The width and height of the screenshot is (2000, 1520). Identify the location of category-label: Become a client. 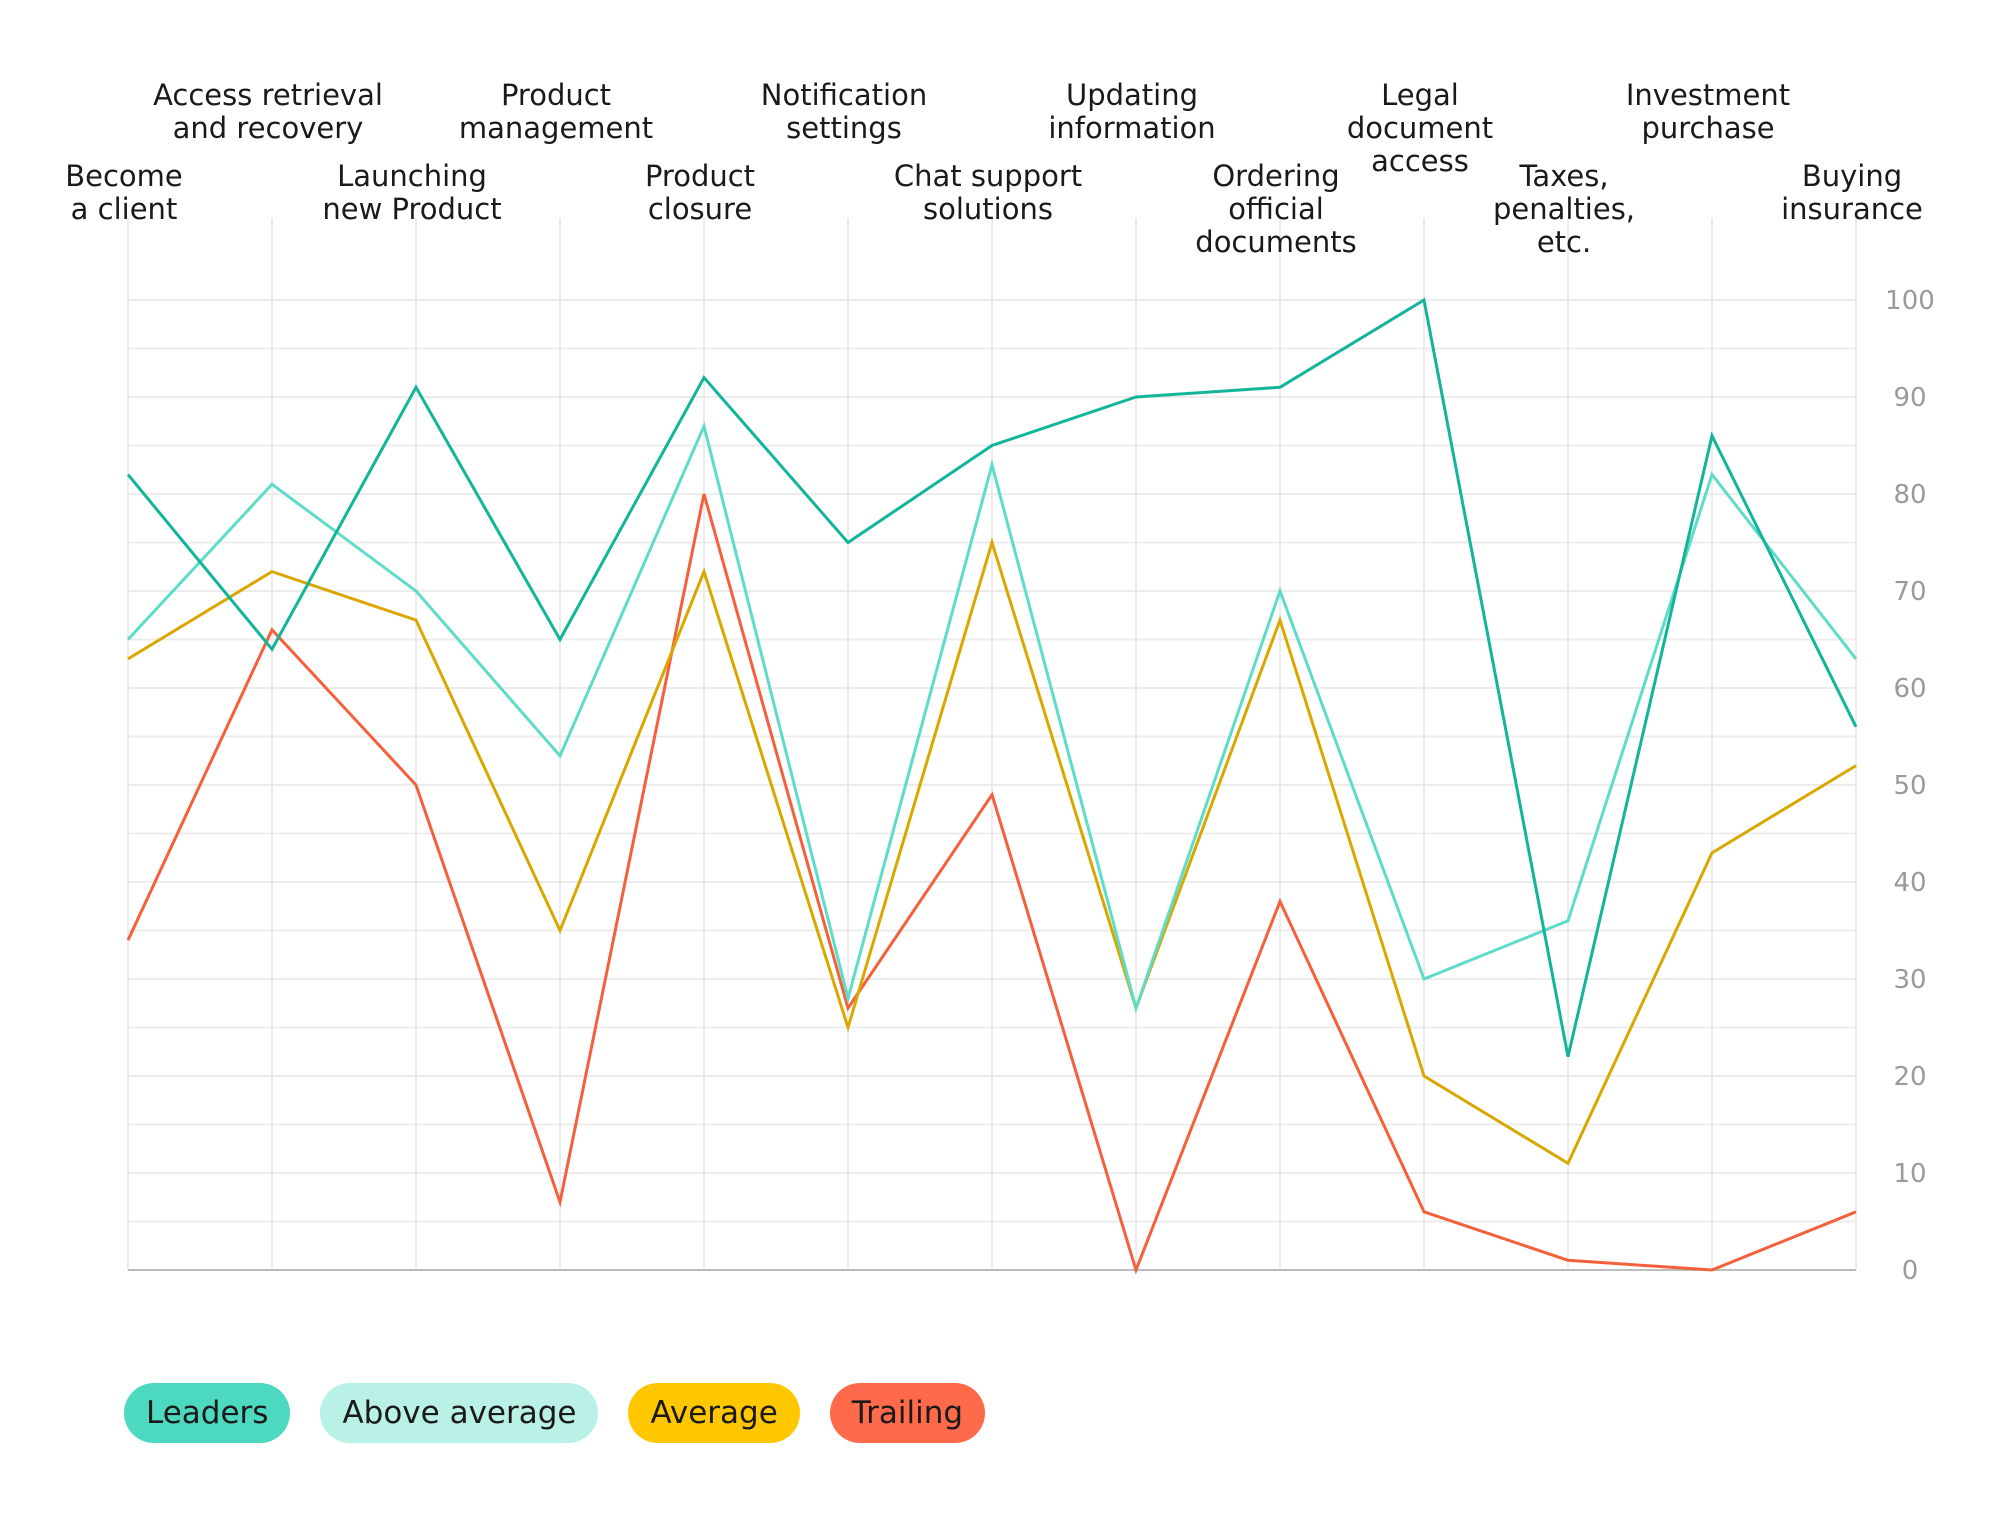
(124, 192).